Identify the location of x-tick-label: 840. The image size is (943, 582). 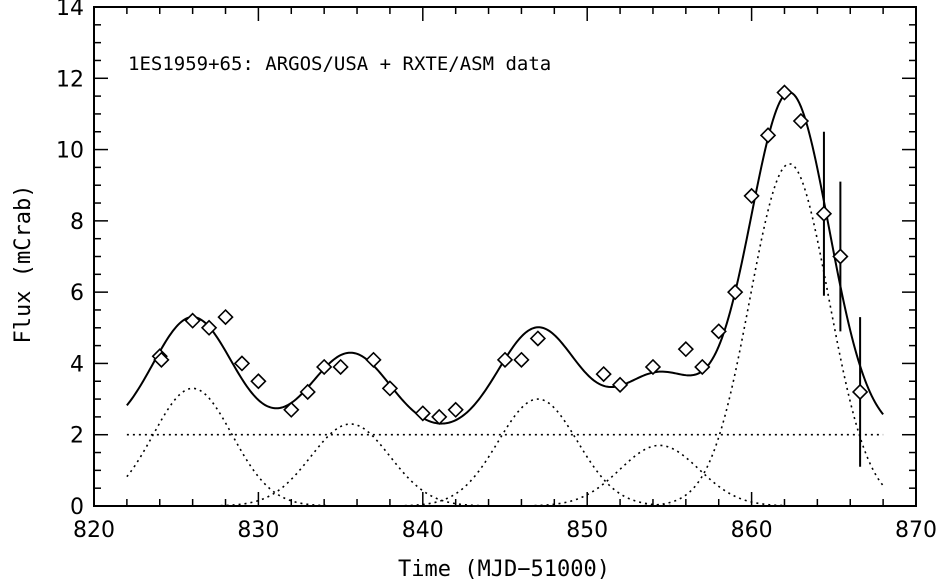
(423, 530).